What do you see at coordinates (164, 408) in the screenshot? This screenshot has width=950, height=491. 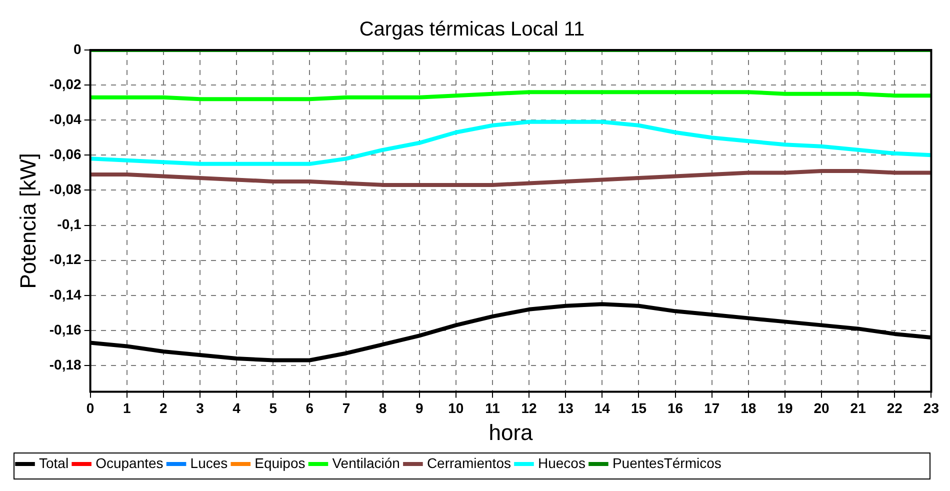 I see `x-tick-label: 2` at bounding box center [164, 408].